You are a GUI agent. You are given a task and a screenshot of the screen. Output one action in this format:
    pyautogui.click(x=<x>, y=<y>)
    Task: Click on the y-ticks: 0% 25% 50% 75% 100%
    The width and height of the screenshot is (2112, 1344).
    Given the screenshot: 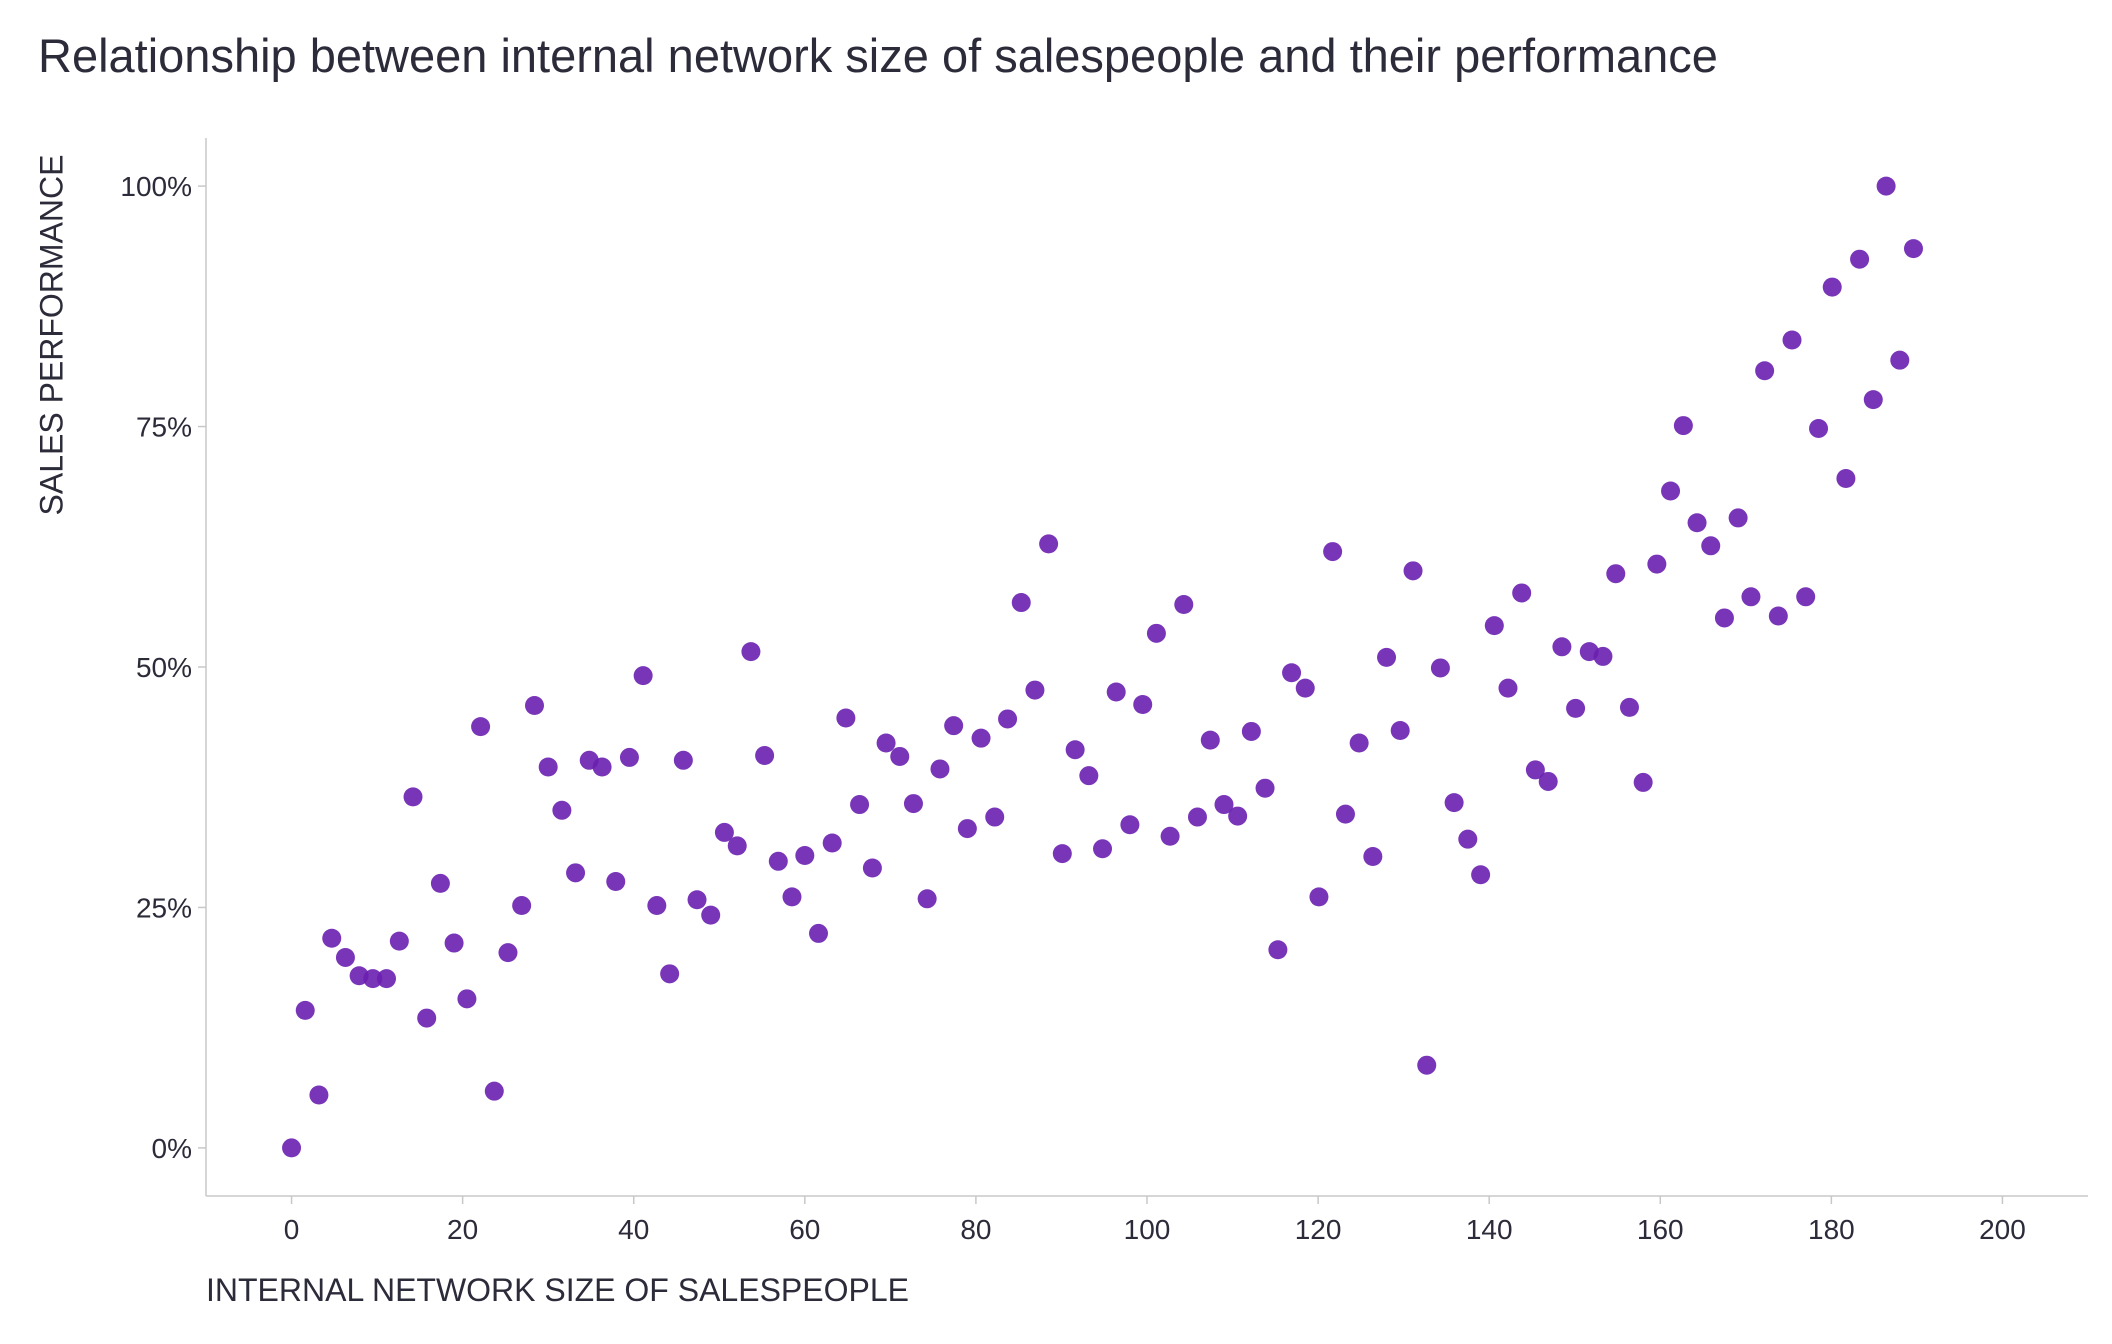 What is the action you would take?
    pyautogui.click(x=163, y=667)
    